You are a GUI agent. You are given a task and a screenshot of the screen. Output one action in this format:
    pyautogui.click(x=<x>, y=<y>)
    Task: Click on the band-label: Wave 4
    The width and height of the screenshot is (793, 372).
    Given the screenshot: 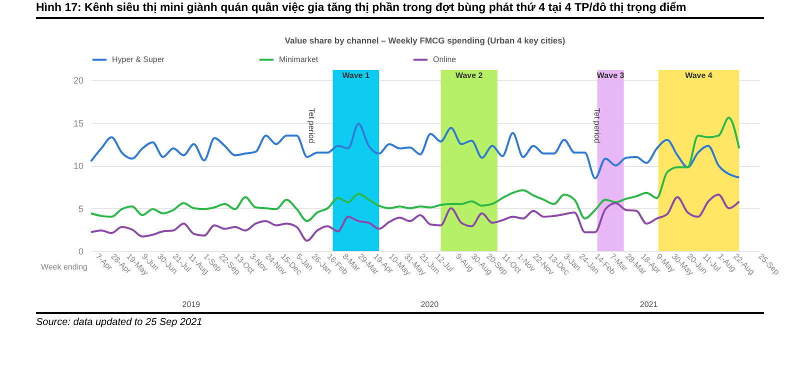 What is the action you would take?
    pyautogui.click(x=699, y=75)
    